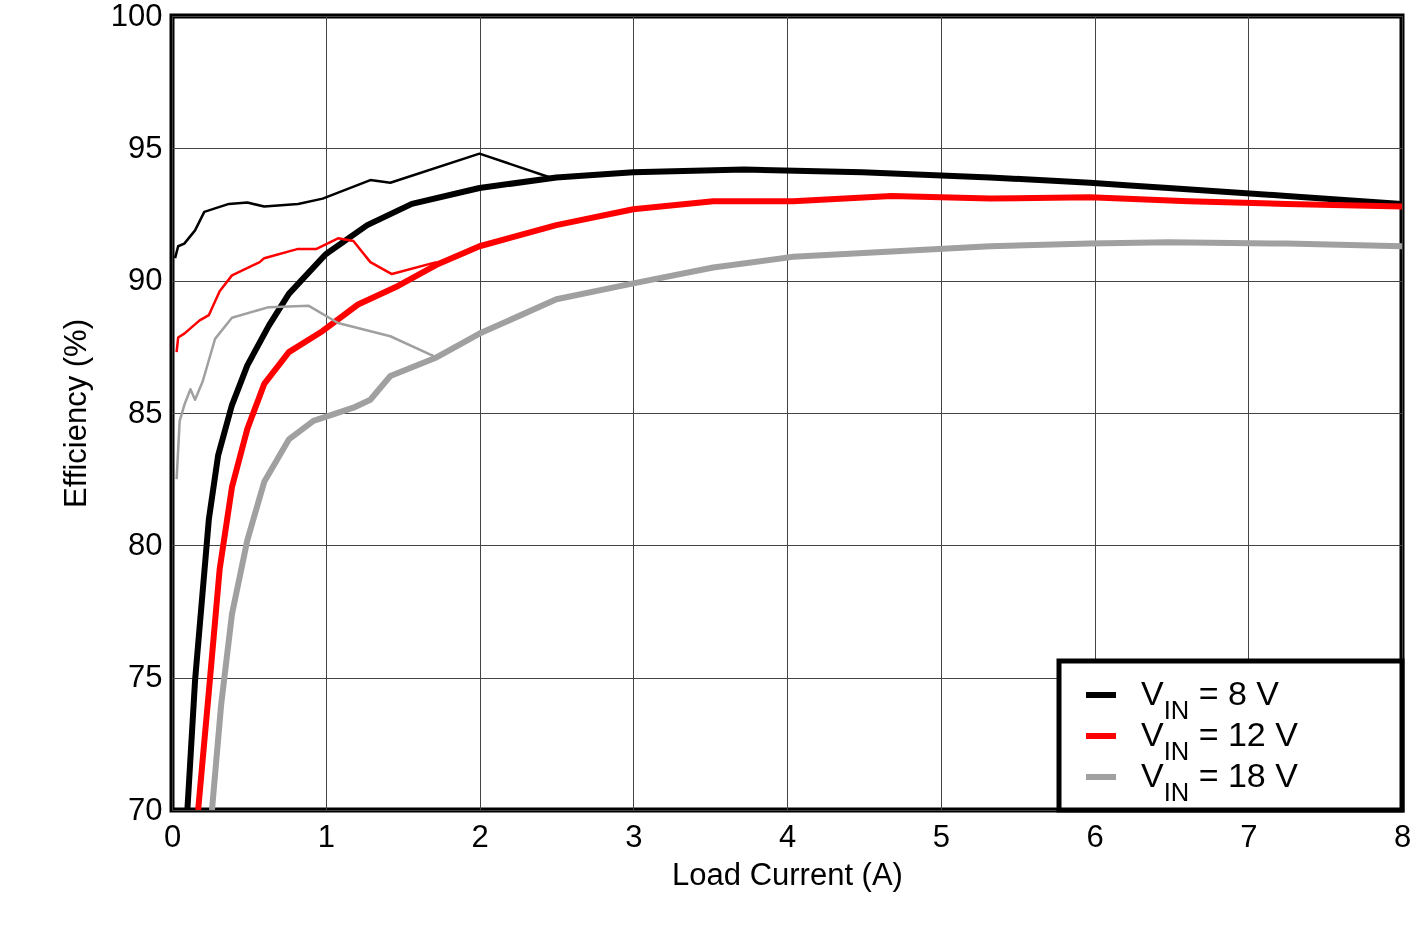 The image size is (1428, 925). What do you see at coordinates (136, 16) in the screenshot?
I see `y-tick-label: 100` at bounding box center [136, 16].